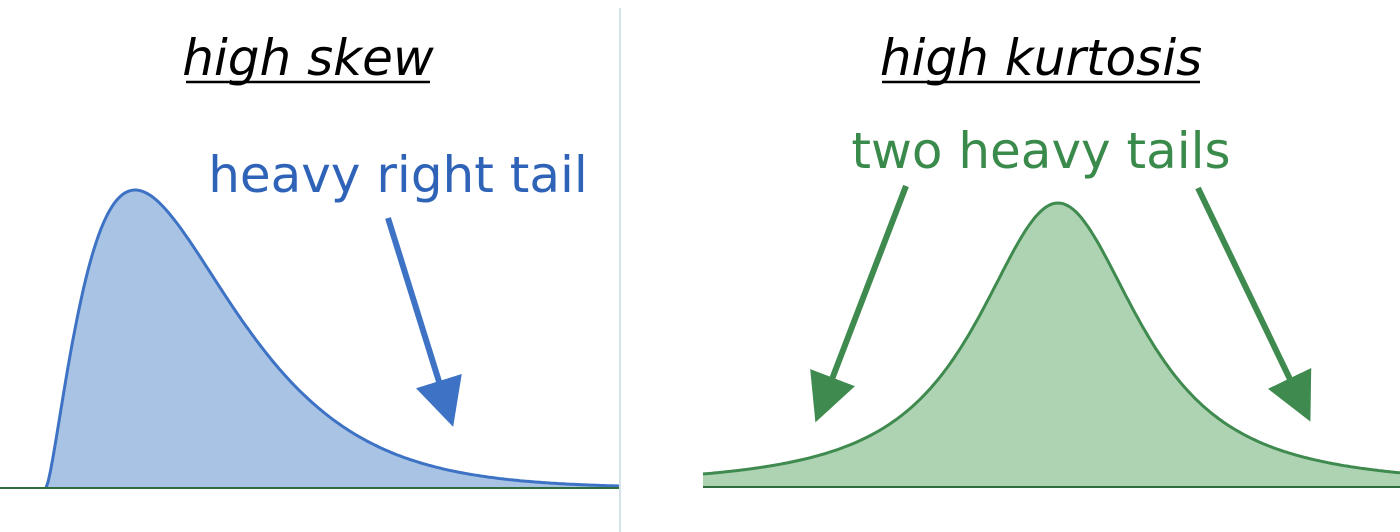 Image resolution: width=1400 pixels, height=532 pixels. I want to click on two-heavy-tails-label: two heavy tails, so click(1040, 151).